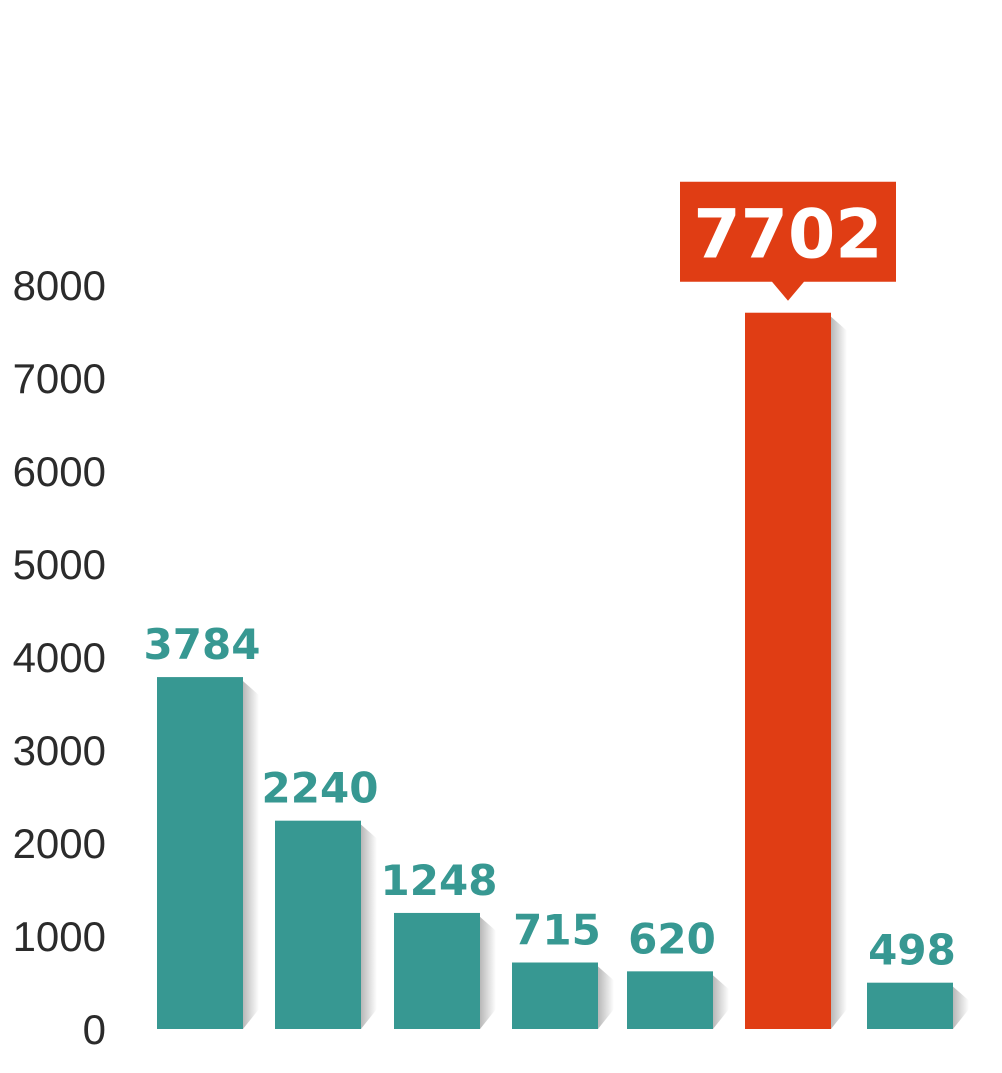 This screenshot has width=1002, height=1073. What do you see at coordinates (787, 235) in the screenshot?
I see `value-label-highlight: 7702` at bounding box center [787, 235].